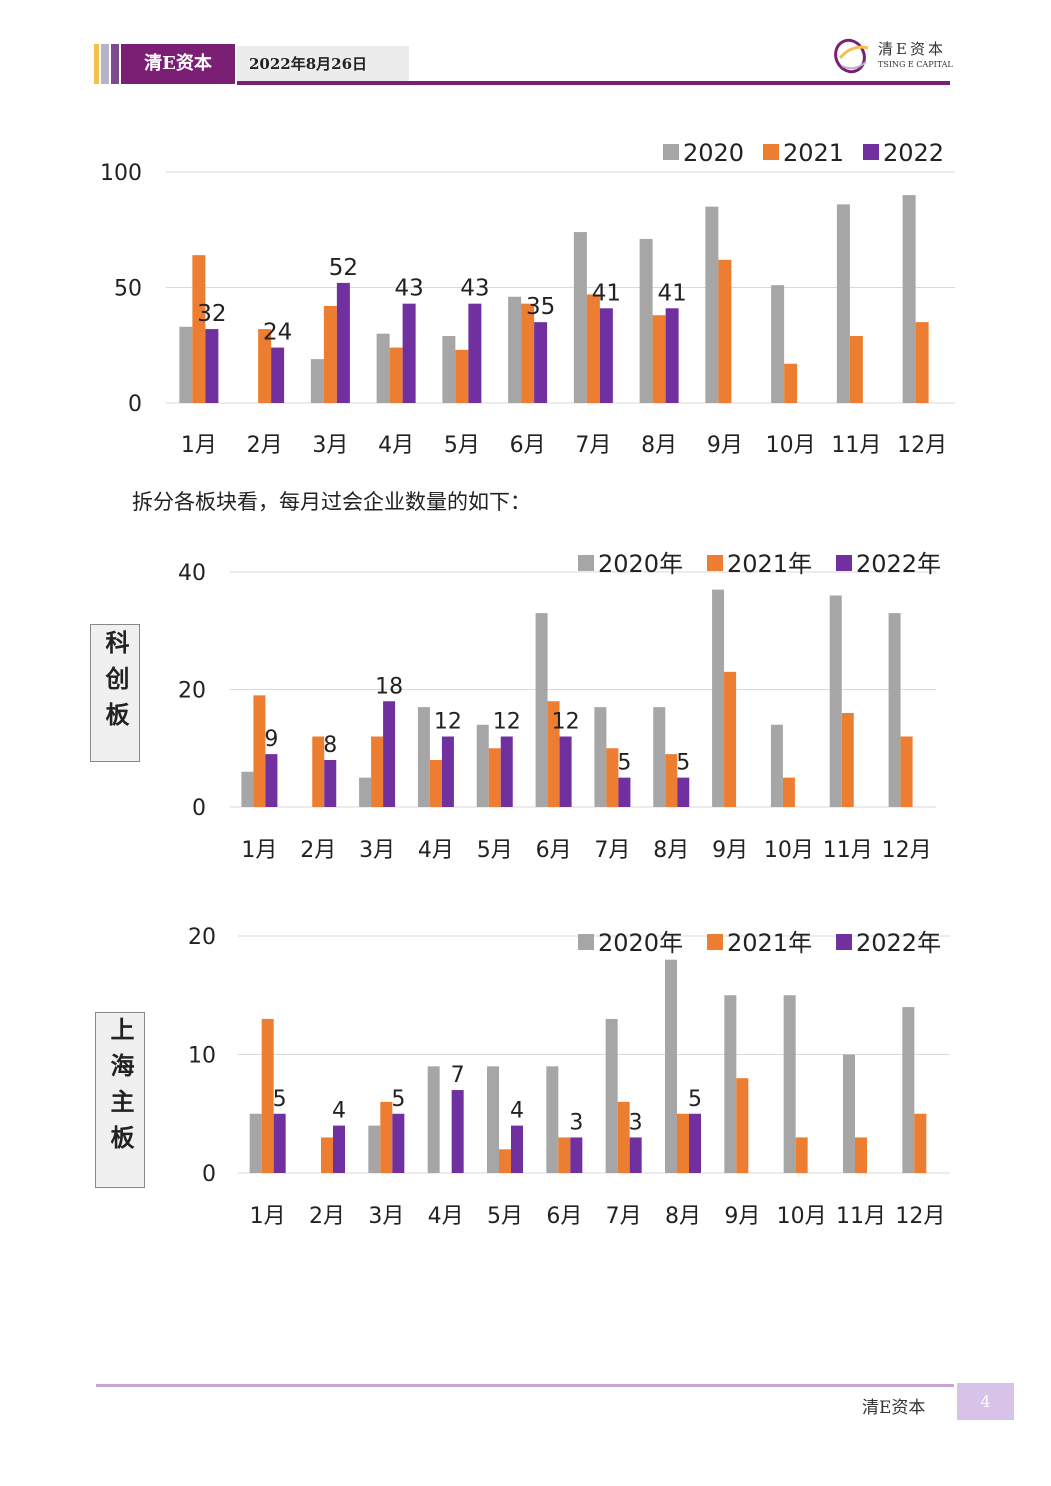 This screenshot has width=1051, height=1486. Describe the element at coordinates (640, 943) in the screenshot. I see `legend-label: 2020年` at that location.